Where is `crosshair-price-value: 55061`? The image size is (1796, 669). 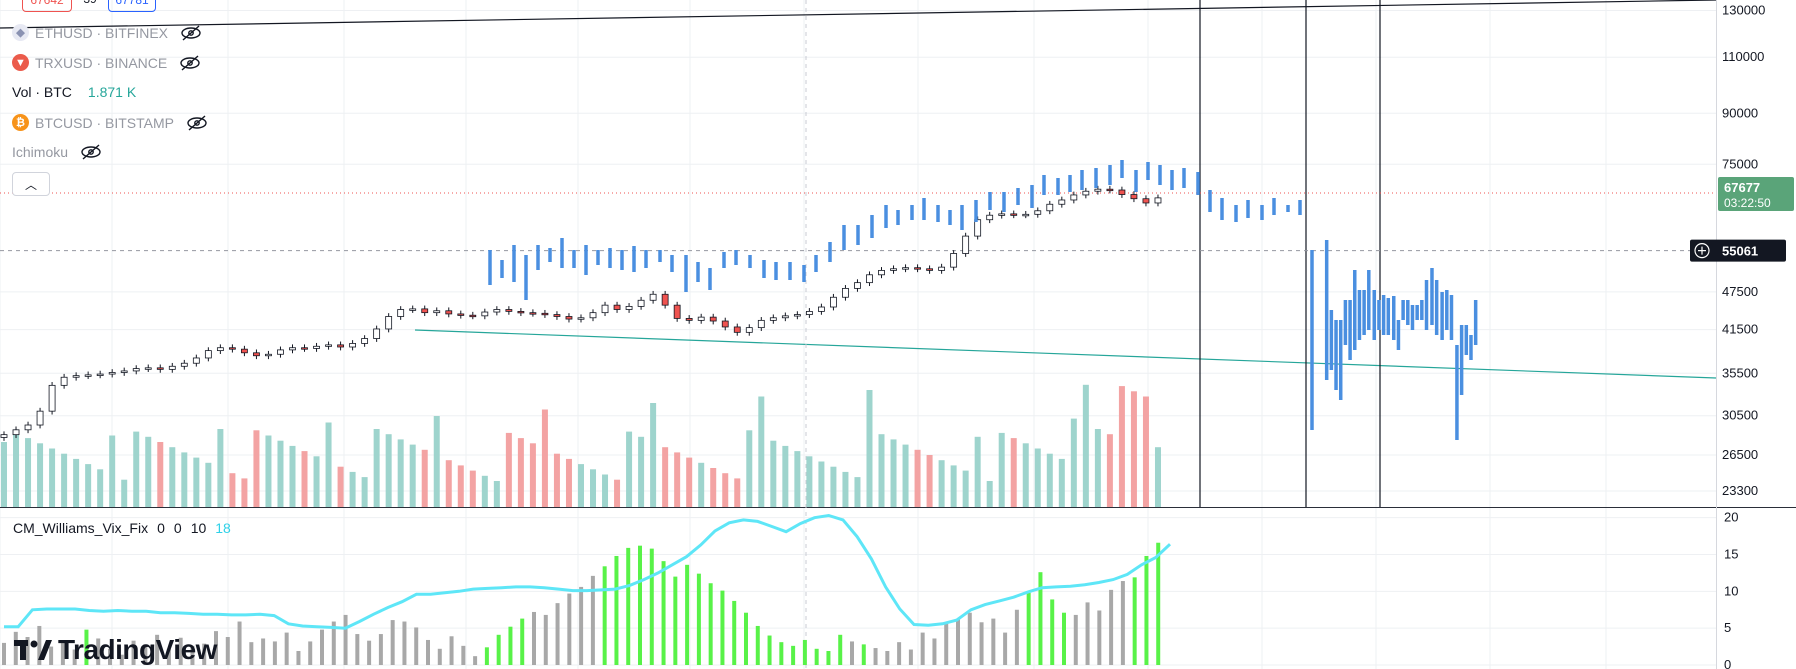
crosshair-price-value: 55061 is located at coordinates (1740, 251).